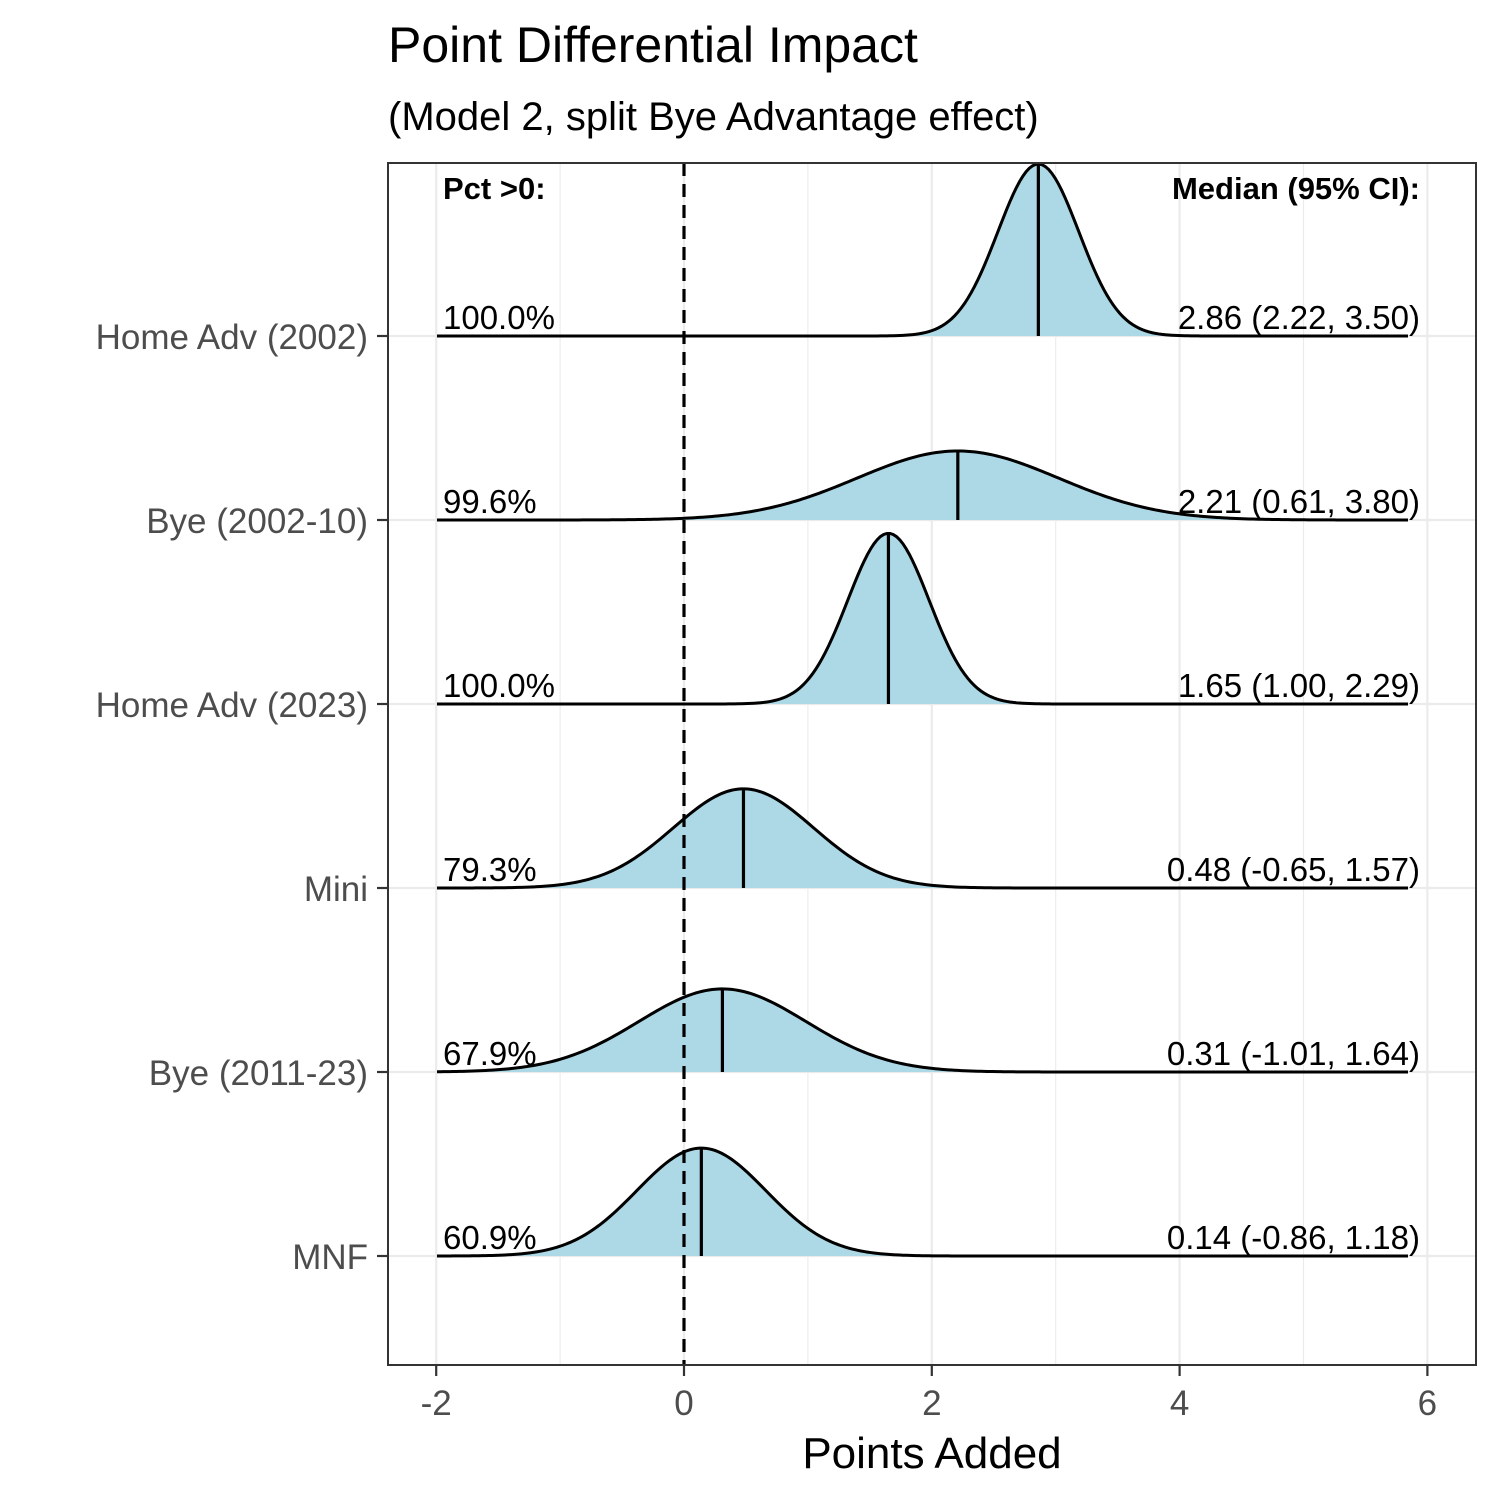  What do you see at coordinates (232, 705) in the screenshot?
I see `y-tick-label: Home Adv (2023)` at bounding box center [232, 705].